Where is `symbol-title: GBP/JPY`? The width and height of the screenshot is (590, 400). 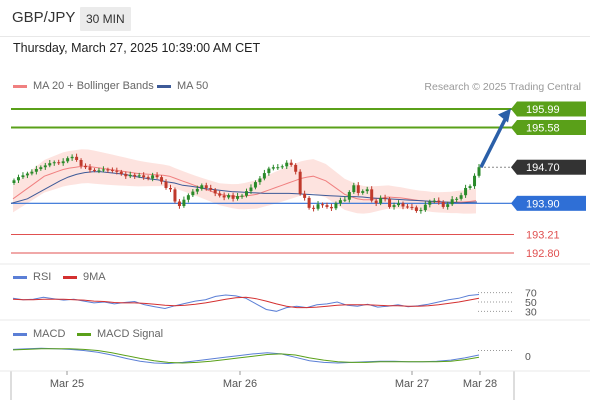
symbol-title: GBP/JPY is located at coordinates (44, 17).